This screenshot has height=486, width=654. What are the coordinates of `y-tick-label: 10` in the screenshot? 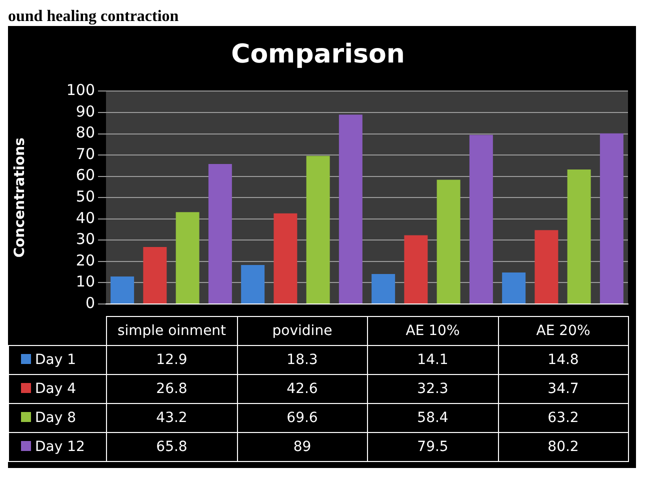 It's located at (85, 281).